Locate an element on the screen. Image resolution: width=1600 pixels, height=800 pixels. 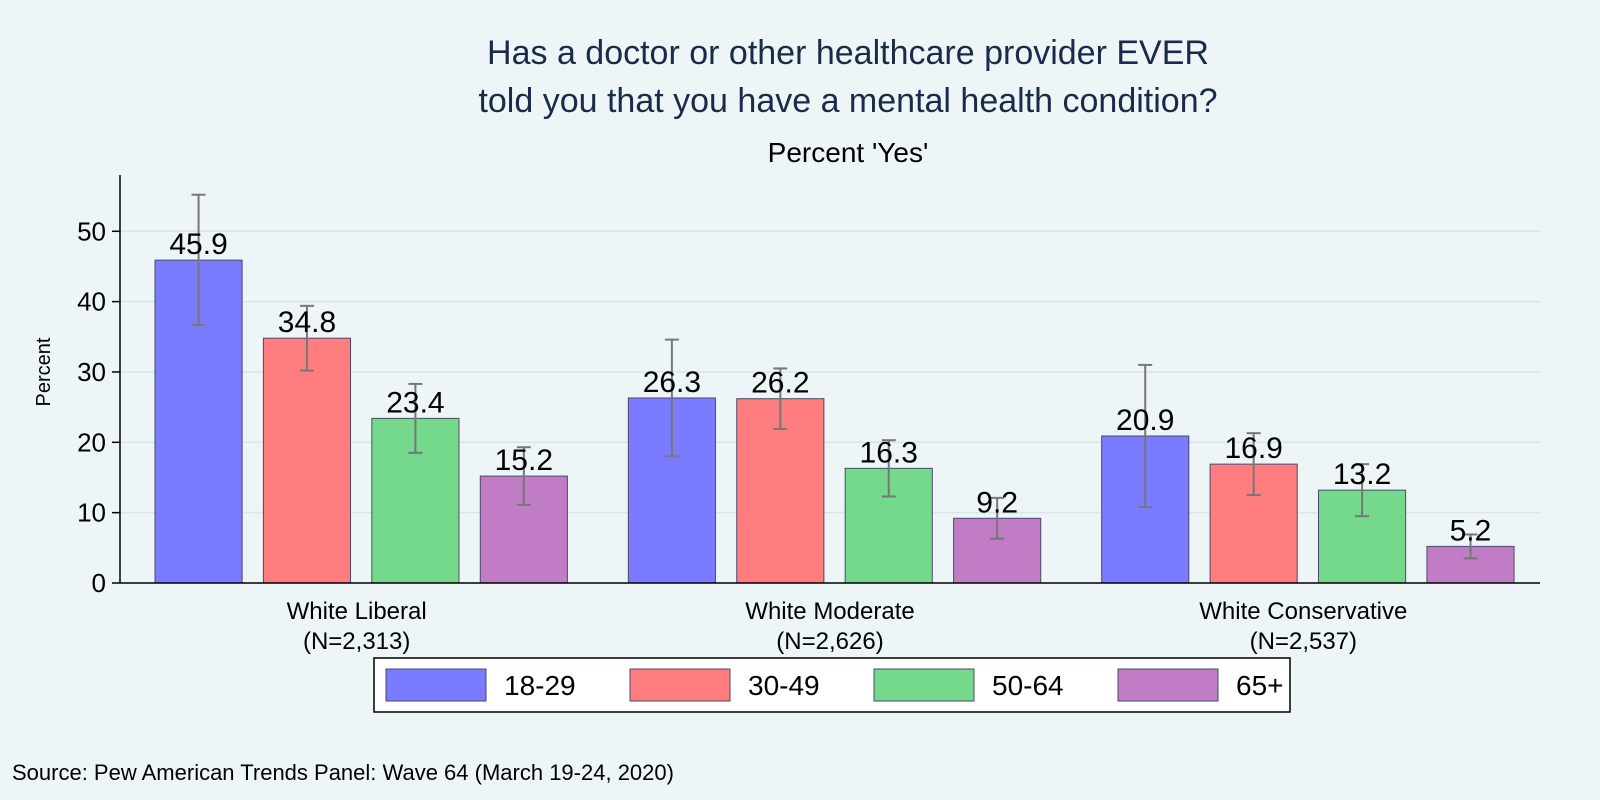
y-tick-label: 10 is located at coordinates (91, 513).